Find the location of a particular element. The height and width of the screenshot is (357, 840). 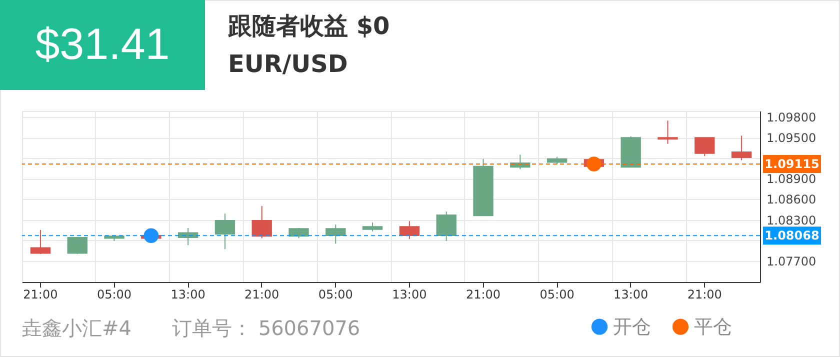

chart-subtitle: EUR/USD is located at coordinates (288, 64).